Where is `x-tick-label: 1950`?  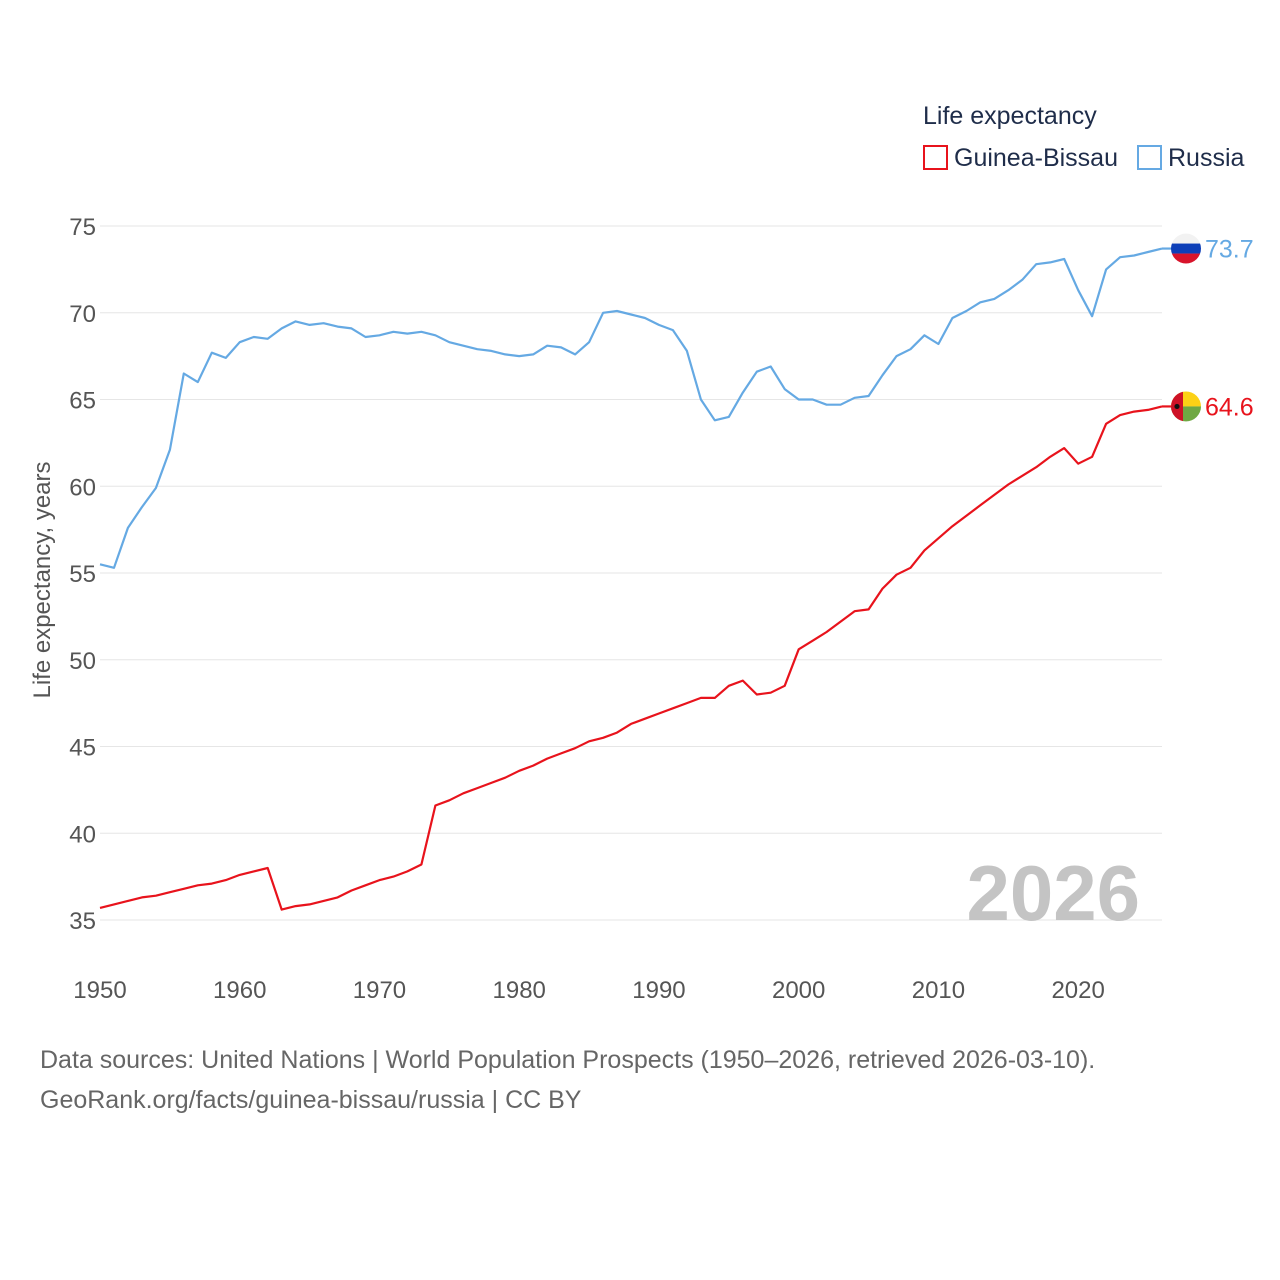 x-tick-label: 1950 is located at coordinates (99, 990).